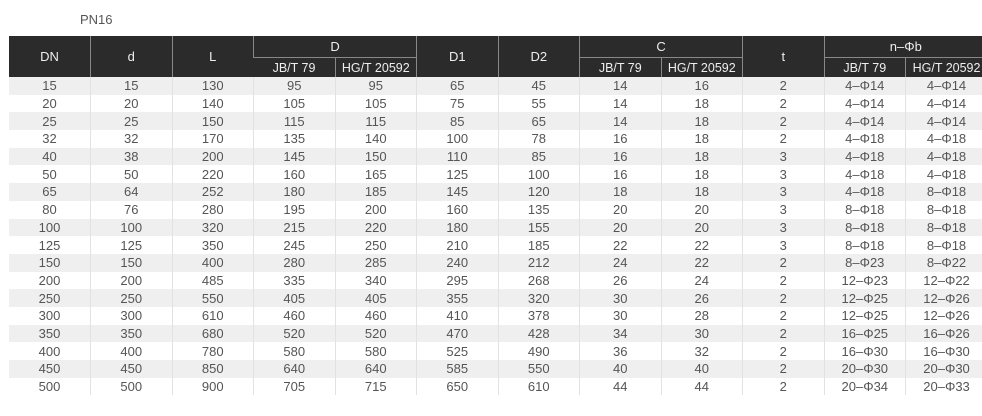 The height and width of the screenshot is (416, 982). Describe the element at coordinates (375, 103) in the screenshot. I see `table-cell: 105` at that location.